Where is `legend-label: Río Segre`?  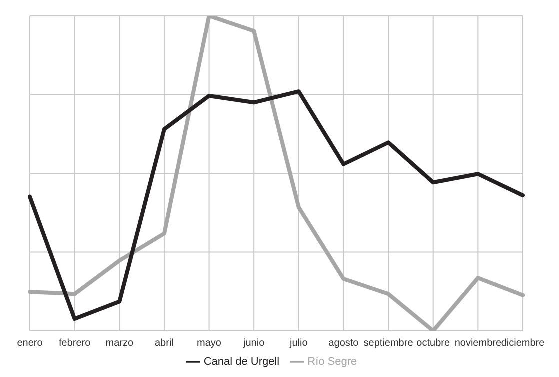 legend-label: Río Segre is located at coordinates (333, 362).